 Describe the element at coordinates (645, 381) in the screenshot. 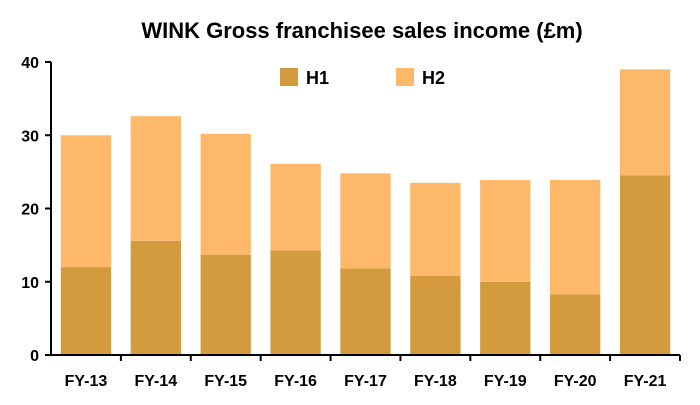

I see `x-tick-label-fy-21: FY-21` at that location.